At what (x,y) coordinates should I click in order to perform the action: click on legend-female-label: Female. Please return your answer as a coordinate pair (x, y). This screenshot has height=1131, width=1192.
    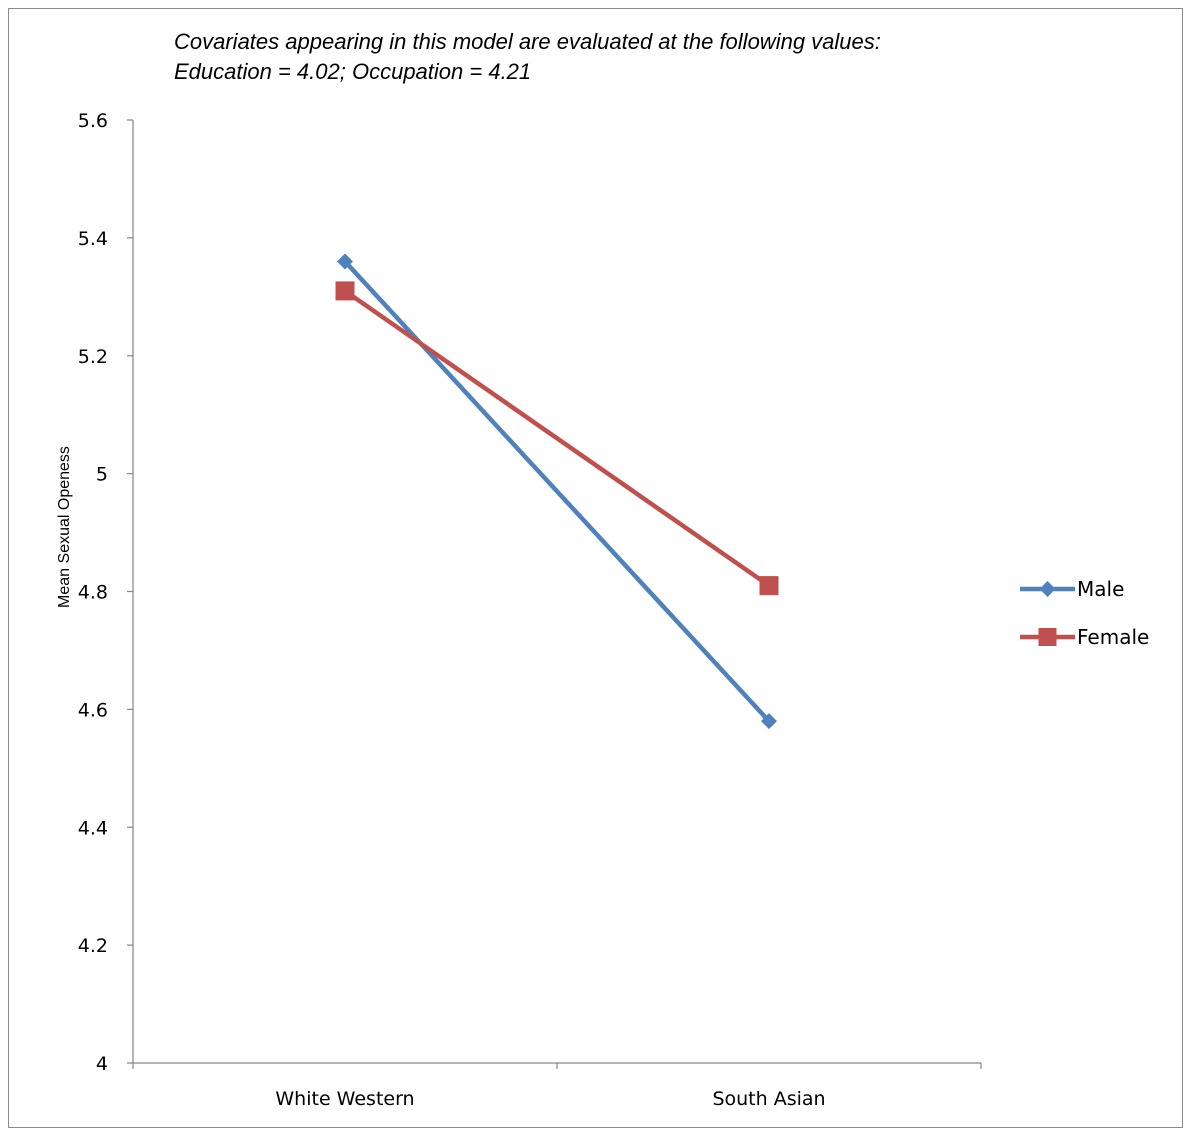
    Looking at the image, I should click on (1113, 637).